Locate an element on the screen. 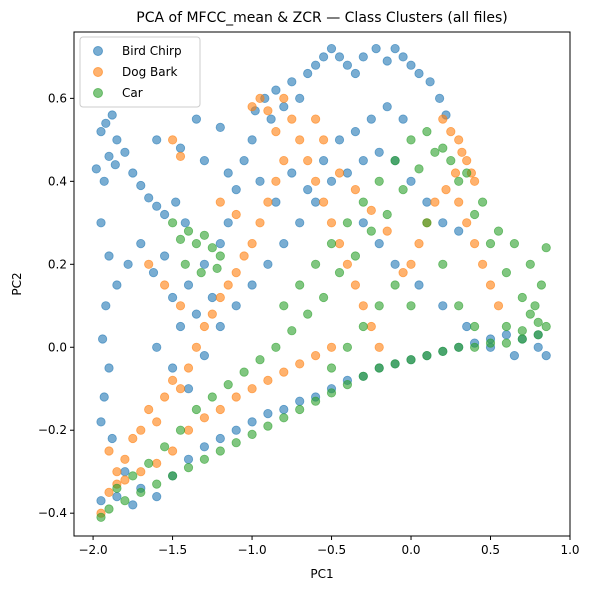 The height and width of the screenshot is (590, 589). x-axis-label: PC1 is located at coordinates (321, 574).